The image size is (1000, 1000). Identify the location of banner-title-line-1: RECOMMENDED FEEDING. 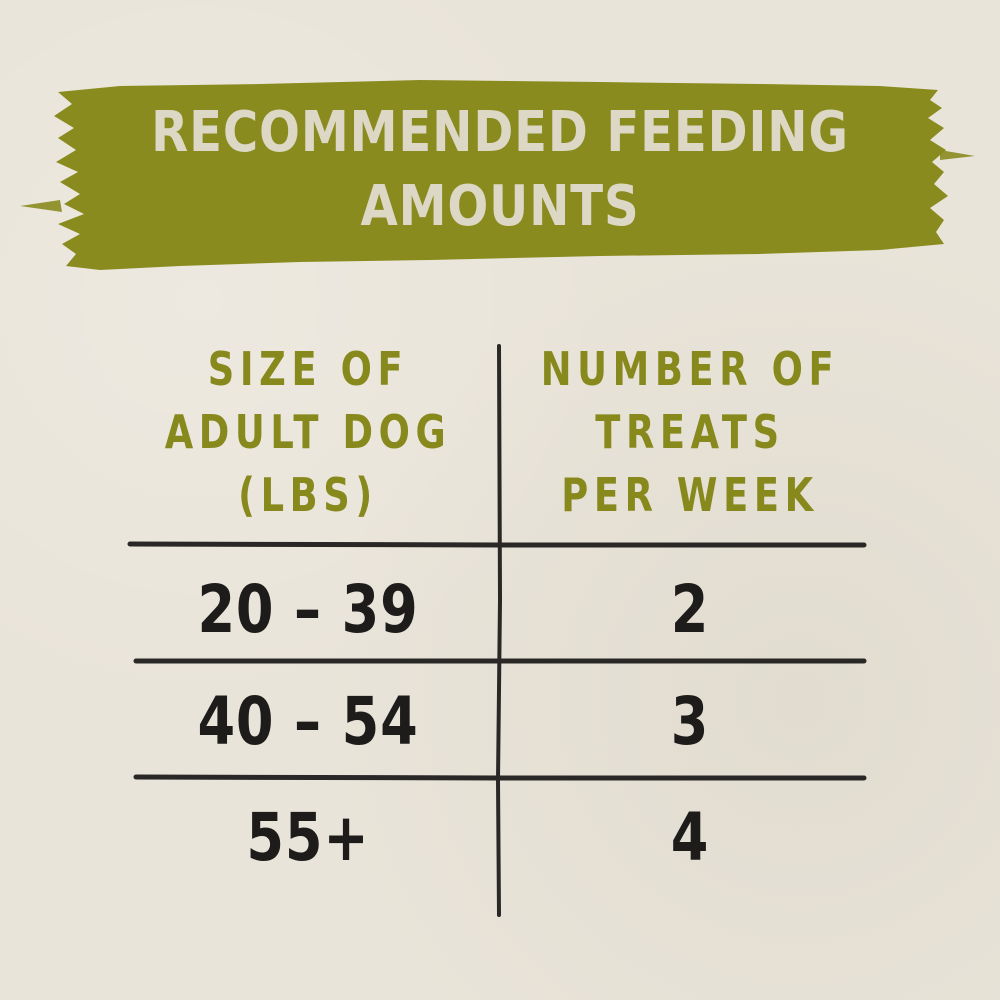
(500, 132).